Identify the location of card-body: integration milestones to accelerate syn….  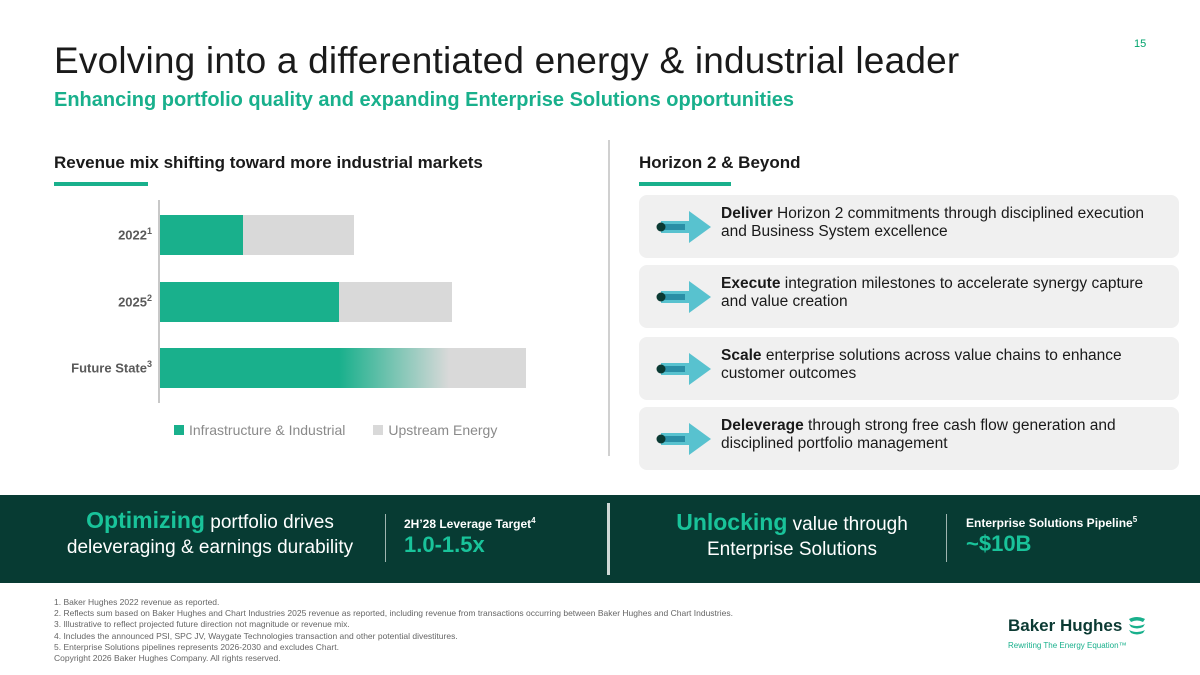
(932, 292).